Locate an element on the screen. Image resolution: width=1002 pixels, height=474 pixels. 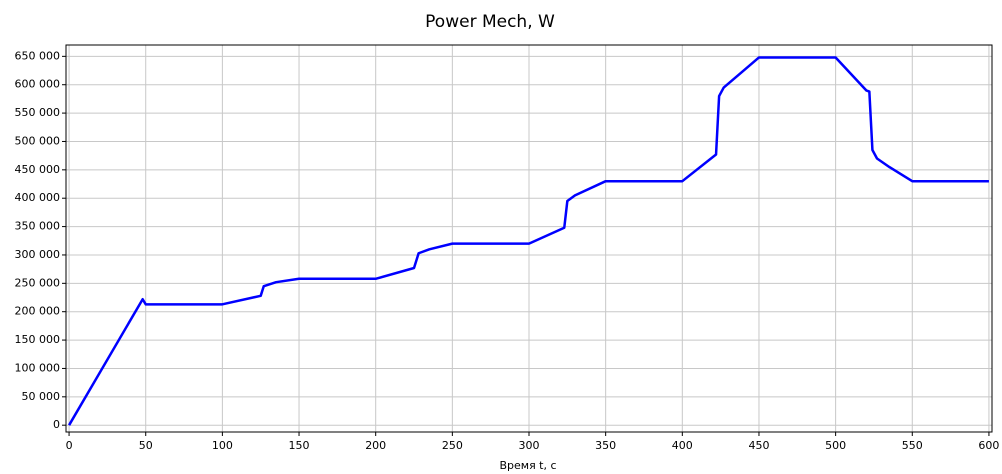
y-tick-label: 550 000 is located at coordinates (38, 112).